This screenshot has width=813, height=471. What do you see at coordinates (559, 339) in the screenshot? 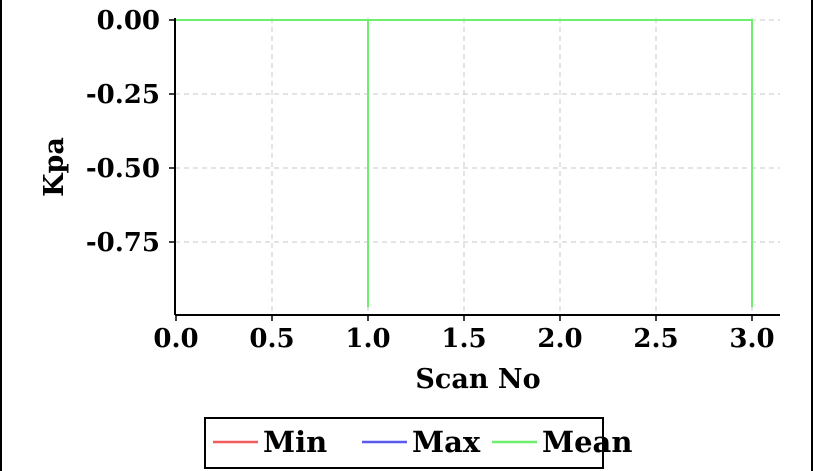
I see `x-tick-label: 2.0` at bounding box center [559, 339].